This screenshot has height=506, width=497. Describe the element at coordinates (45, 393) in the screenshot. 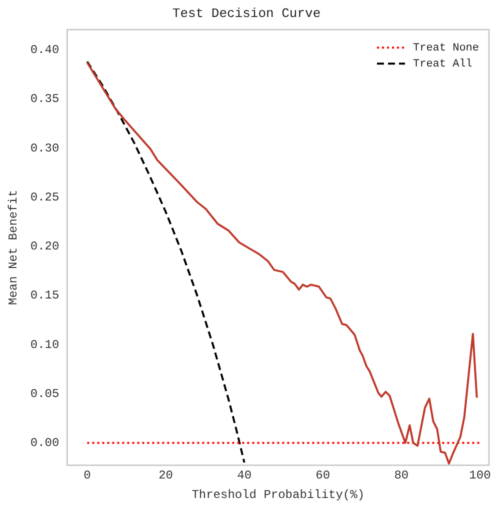

I see `y-tick-label: 0.05` at that location.